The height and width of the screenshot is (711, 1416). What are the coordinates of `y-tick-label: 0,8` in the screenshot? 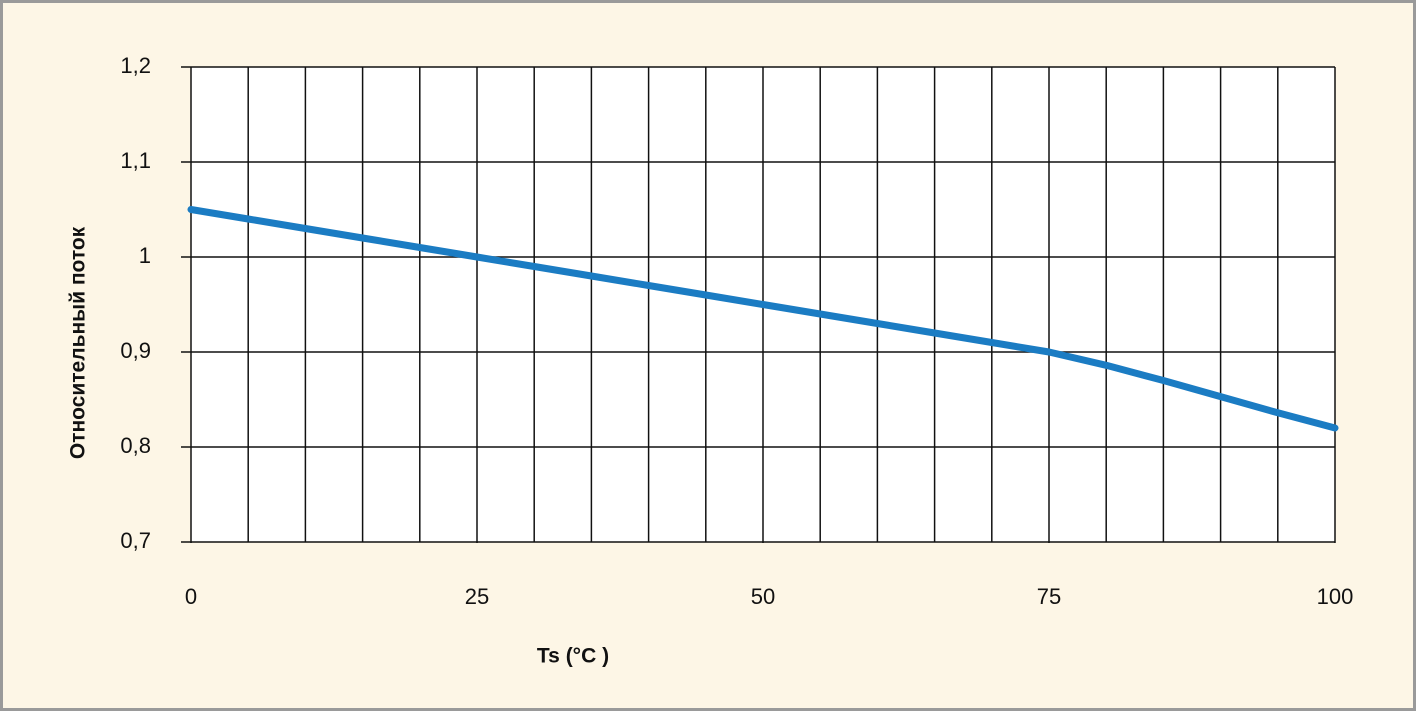 It's located at (135, 445).